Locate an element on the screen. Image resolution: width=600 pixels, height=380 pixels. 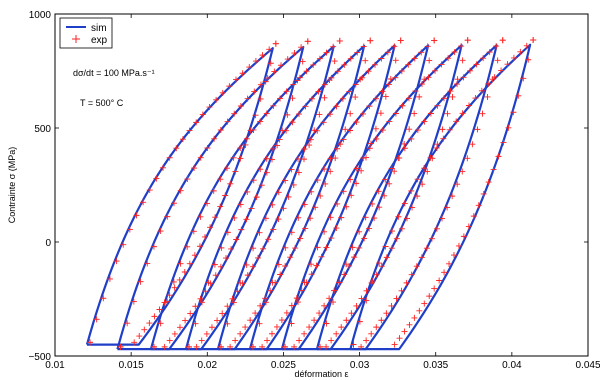
x-tick-label: 0.03 is located at coordinates (360, 365).